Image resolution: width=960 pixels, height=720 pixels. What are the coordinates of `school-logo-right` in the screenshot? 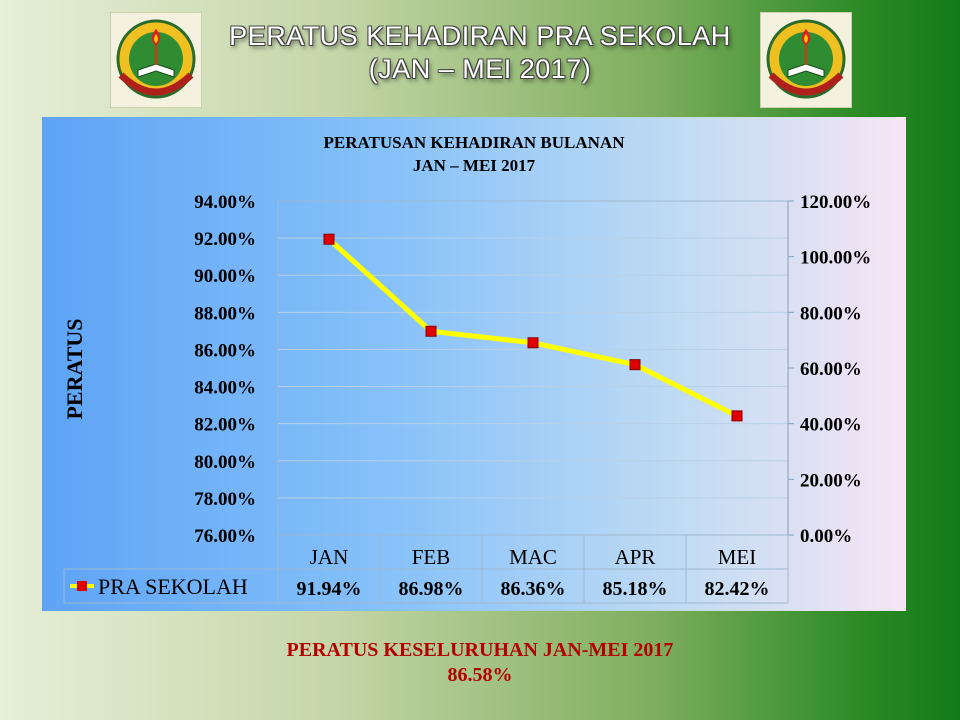 It's located at (806, 60).